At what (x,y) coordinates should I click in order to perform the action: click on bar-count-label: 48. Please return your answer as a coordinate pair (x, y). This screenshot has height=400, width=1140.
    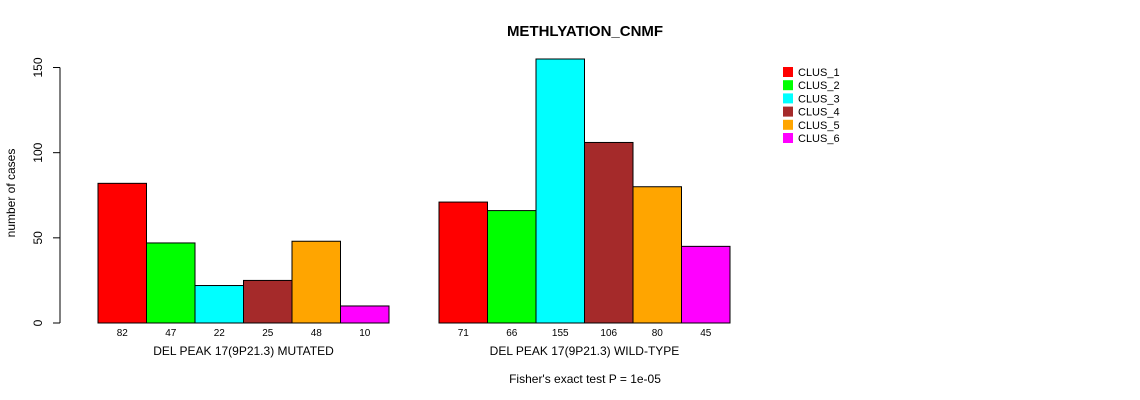
    Looking at the image, I should click on (317, 333).